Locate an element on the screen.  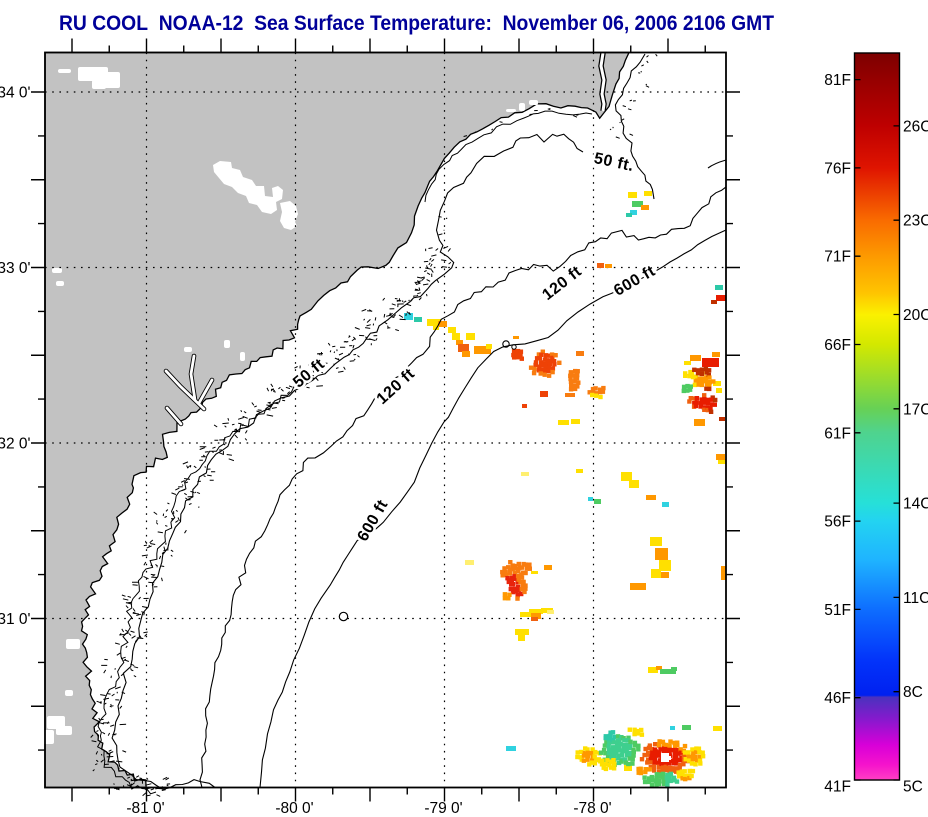
svg-text: 32 0' is located at coordinates (15, 444).